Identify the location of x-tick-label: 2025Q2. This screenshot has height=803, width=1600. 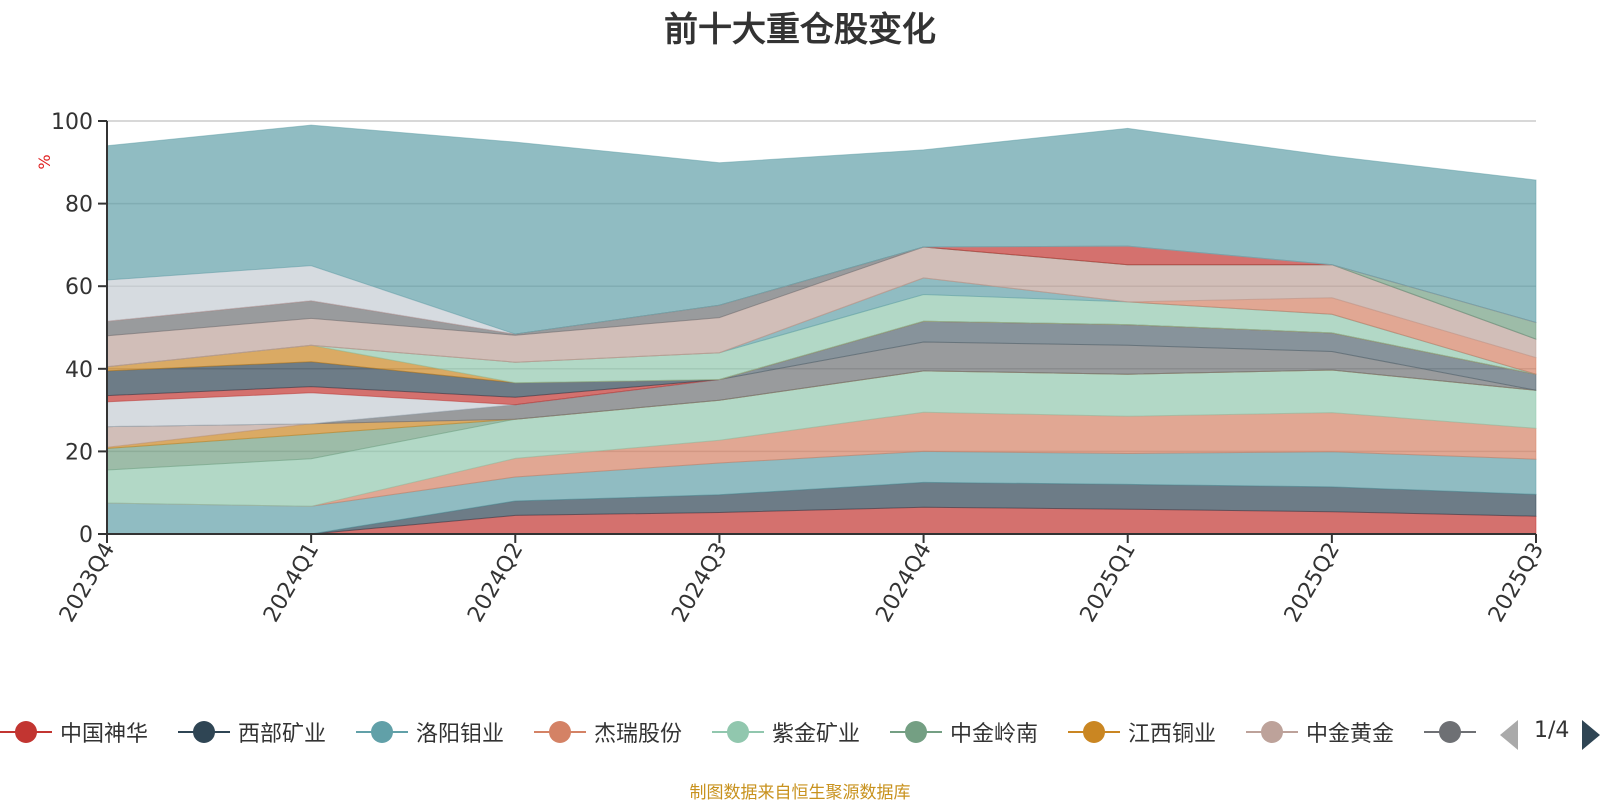
(1312, 583).